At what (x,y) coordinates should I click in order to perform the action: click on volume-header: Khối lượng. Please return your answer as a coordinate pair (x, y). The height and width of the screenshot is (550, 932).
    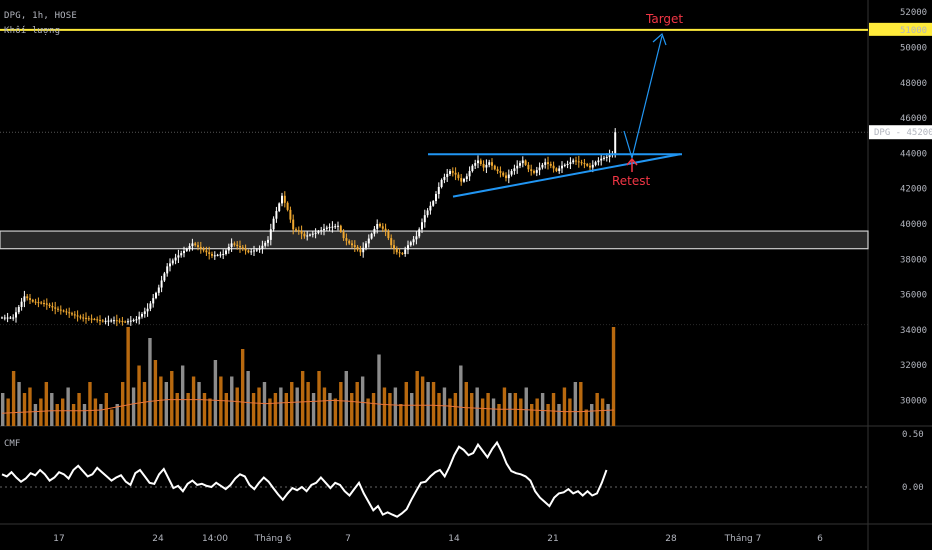
    Looking at the image, I should click on (32, 31).